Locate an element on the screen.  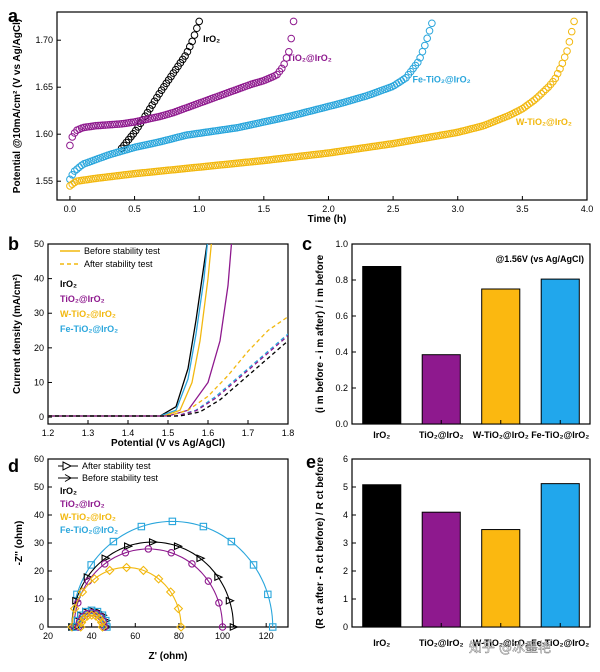
series-line is located at coordinates (168, 378).